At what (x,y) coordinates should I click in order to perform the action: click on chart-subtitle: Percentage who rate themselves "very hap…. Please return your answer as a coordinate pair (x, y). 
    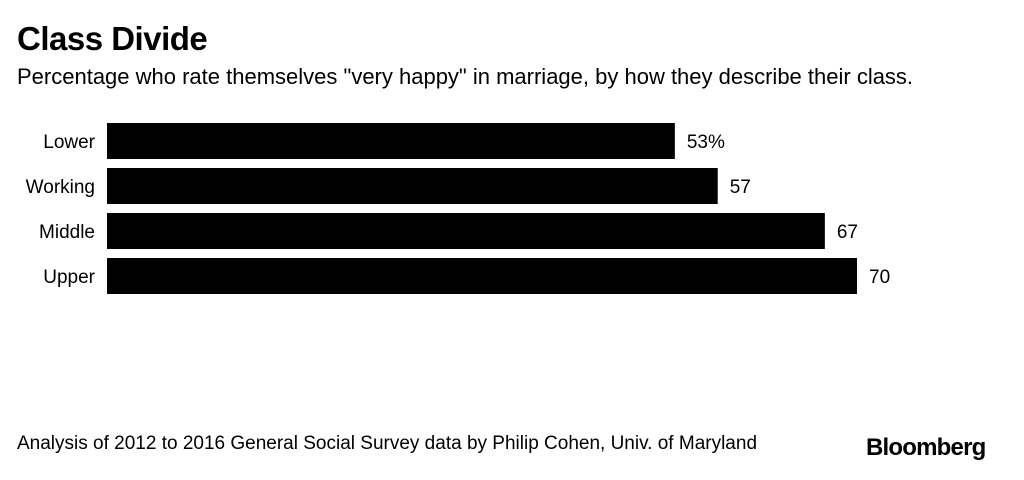
    Looking at the image, I should click on (465, 76).